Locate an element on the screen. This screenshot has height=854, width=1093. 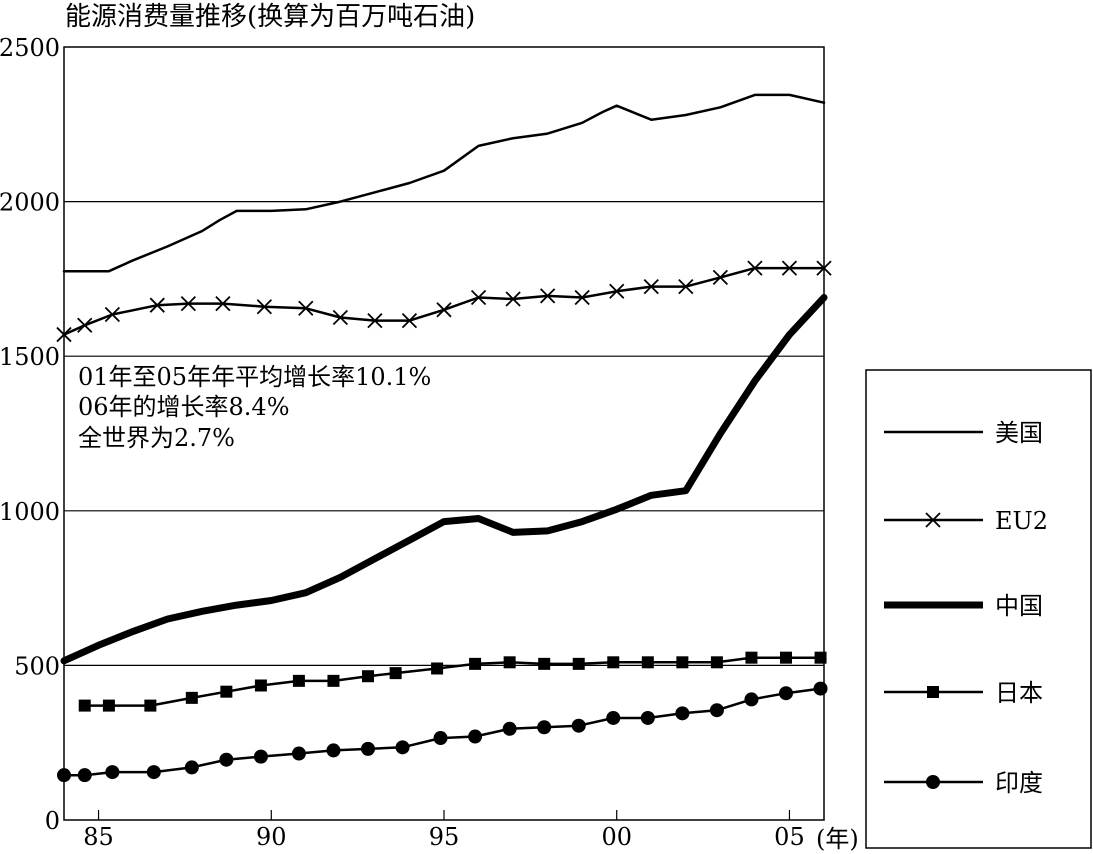
x-tick-label: 95 is located at coordinates (444, 837).